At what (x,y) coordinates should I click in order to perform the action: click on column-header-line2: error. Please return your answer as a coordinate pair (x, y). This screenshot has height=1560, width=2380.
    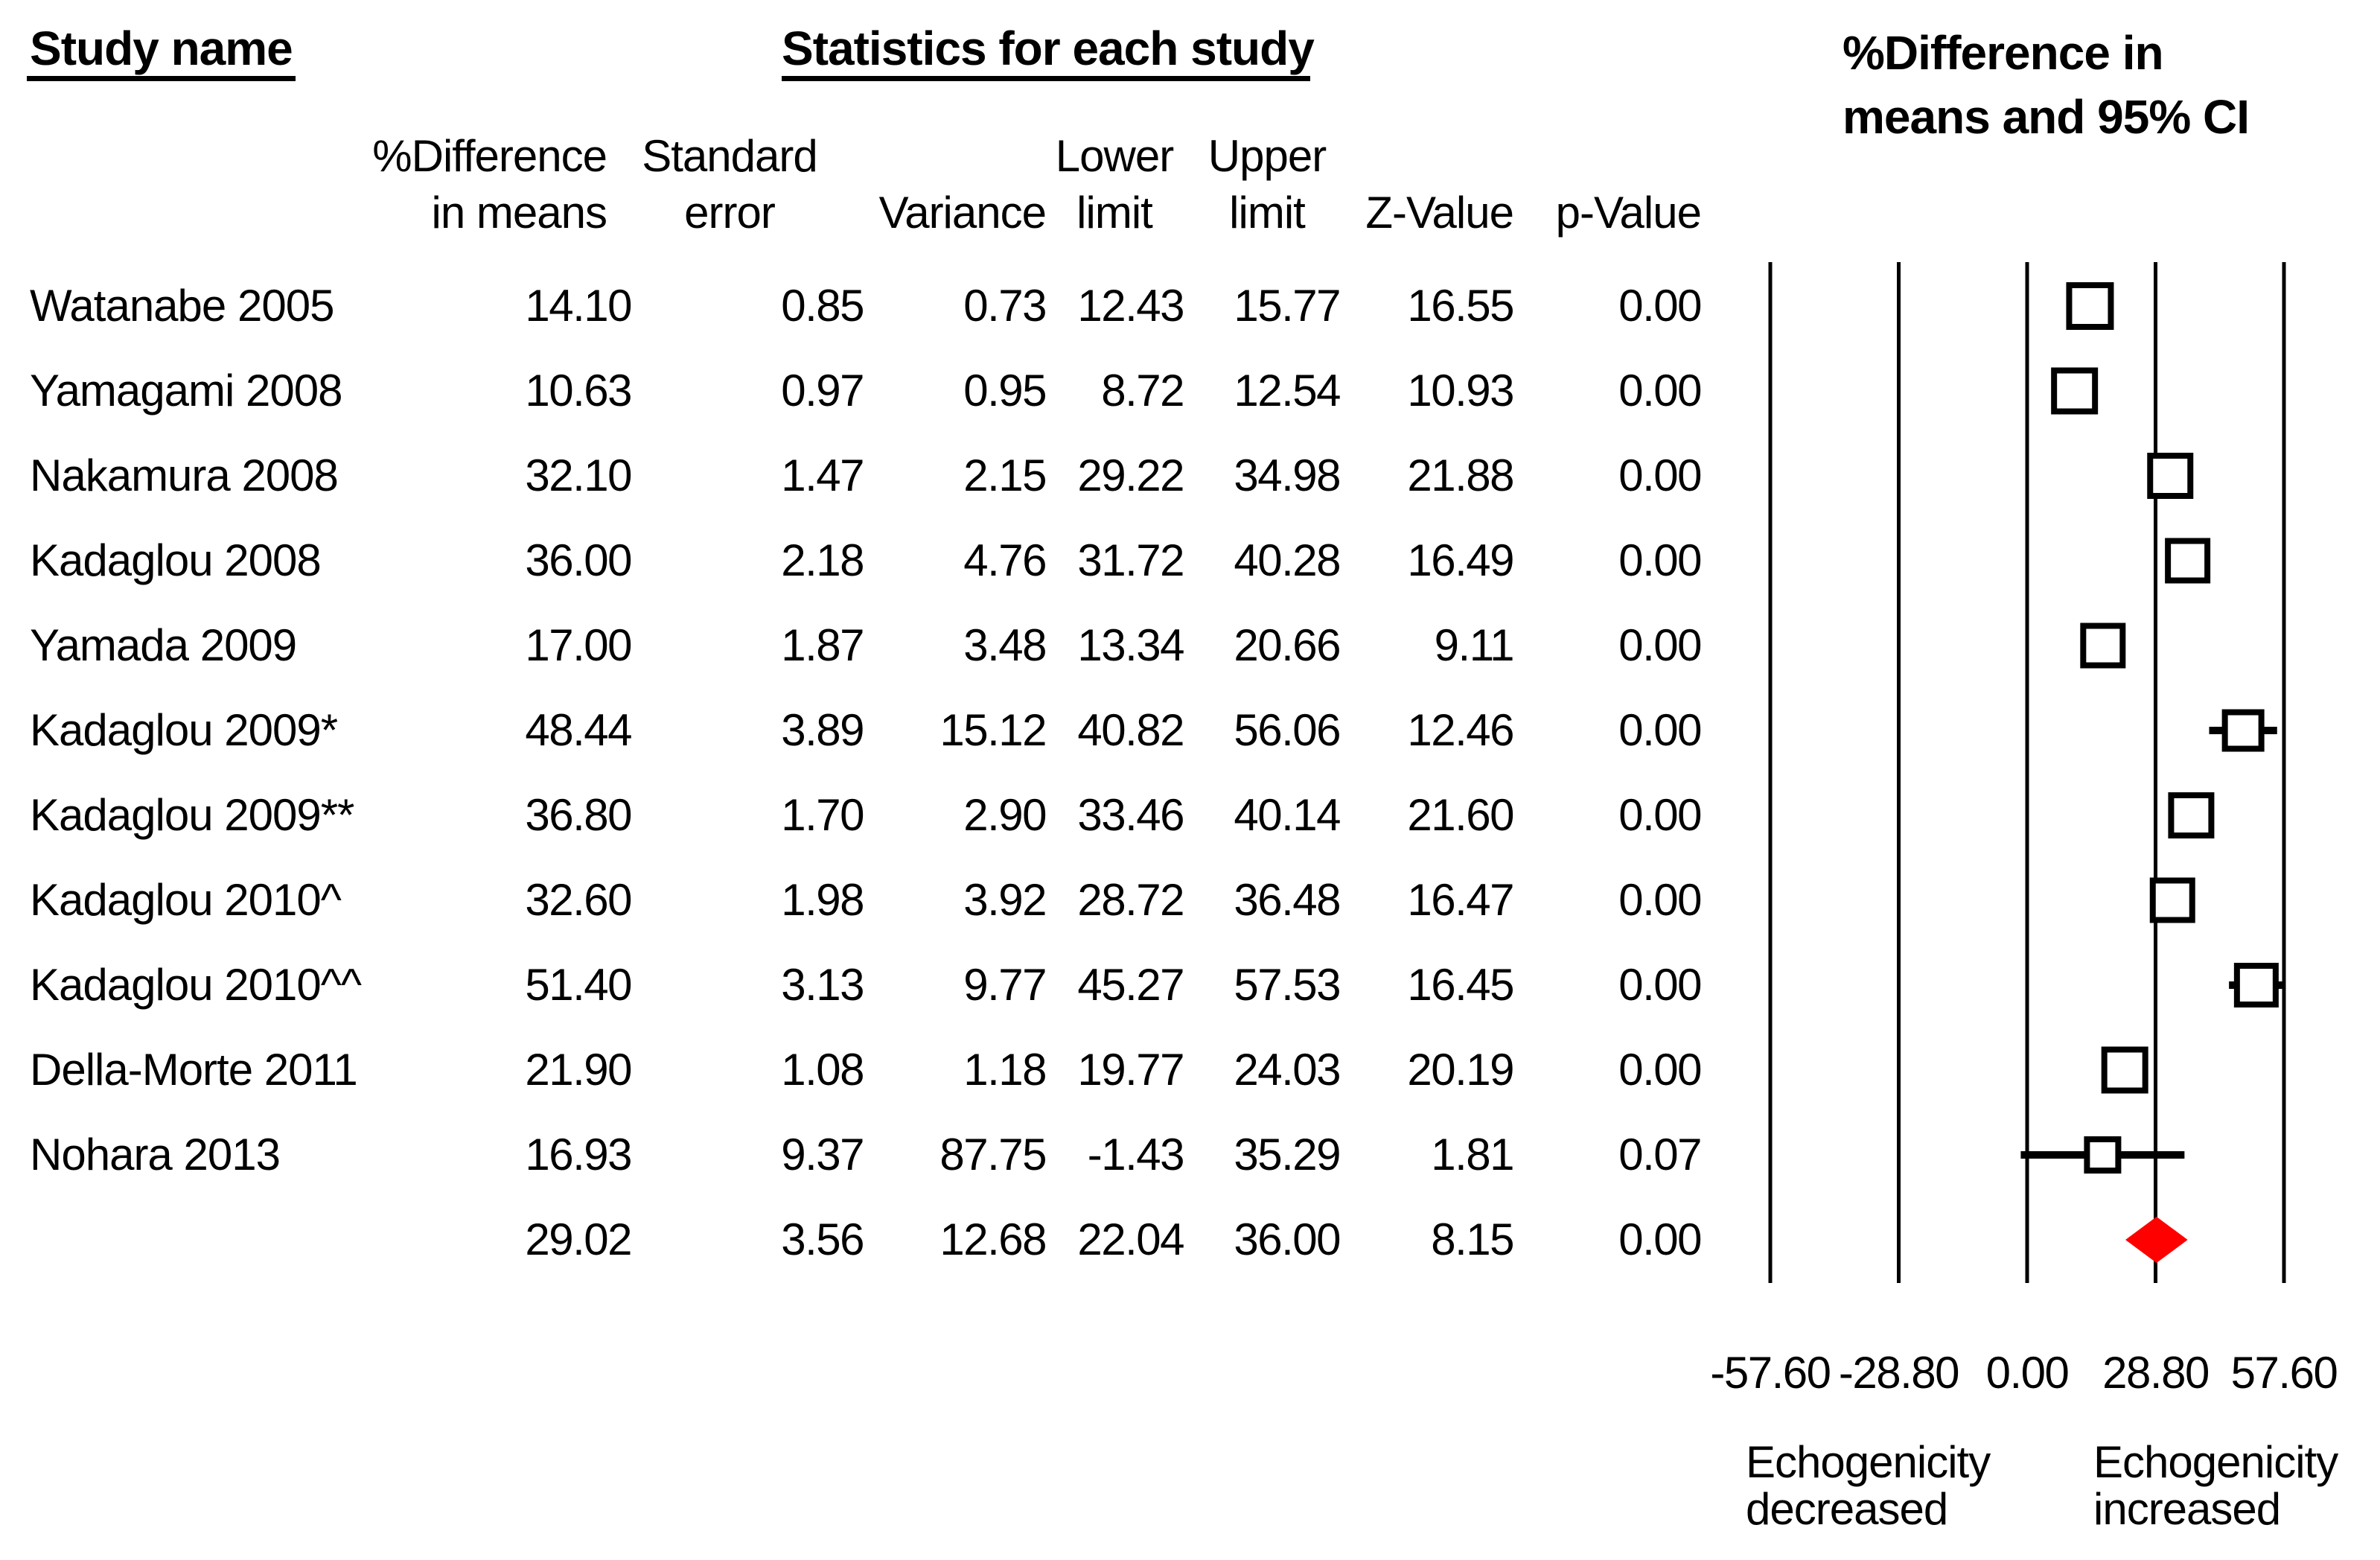
    Looking at the image, I should click on (730, 213).